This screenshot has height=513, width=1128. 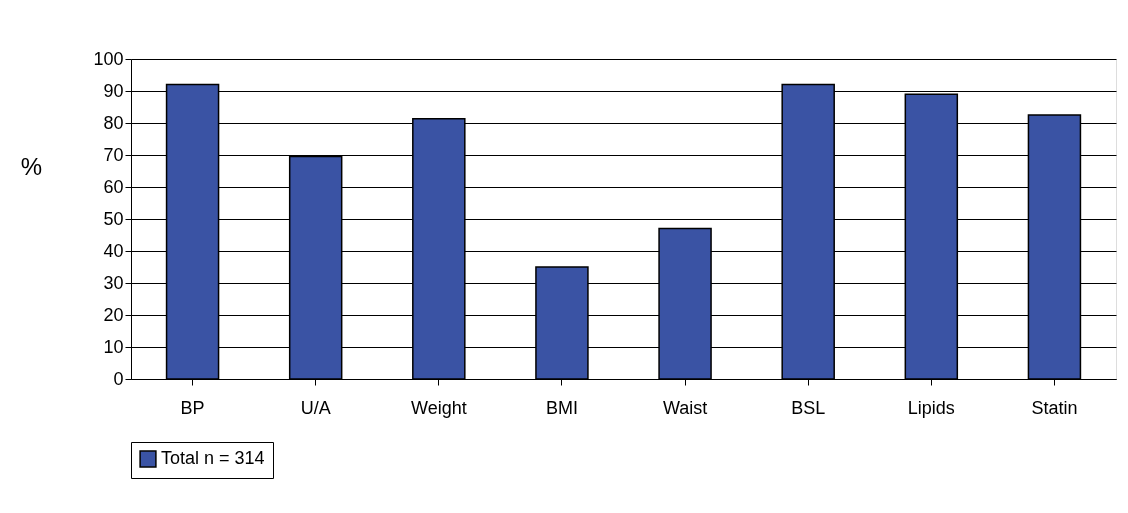 I want to click on x-tick-label: Statin, so click(x=1054, y=407).